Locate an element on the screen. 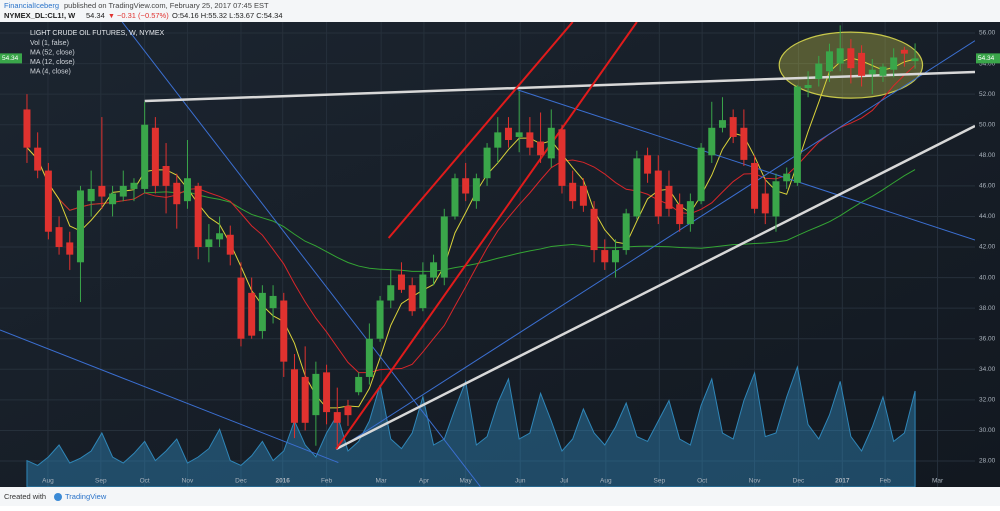 The height and width of the screenshot is (511, 1000). y-tick-label: 44.00 is located at coordinates (987, 216).